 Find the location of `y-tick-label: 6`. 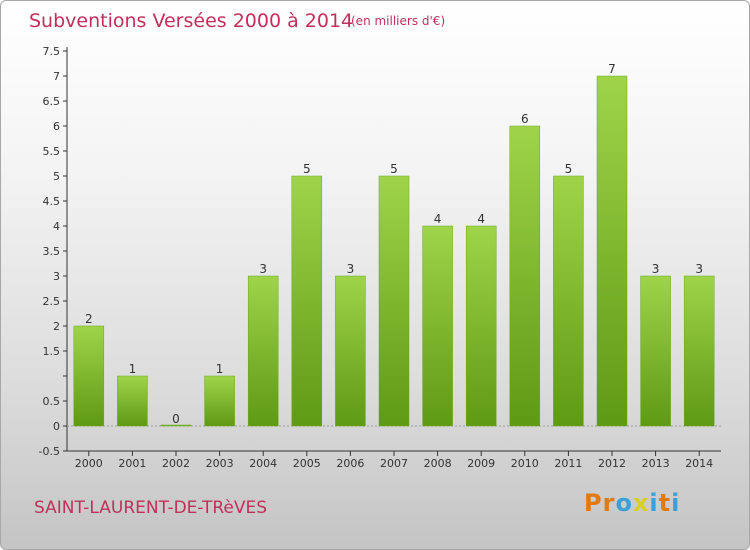

y-tick-label: 6 is located at coordinates (56, 126).